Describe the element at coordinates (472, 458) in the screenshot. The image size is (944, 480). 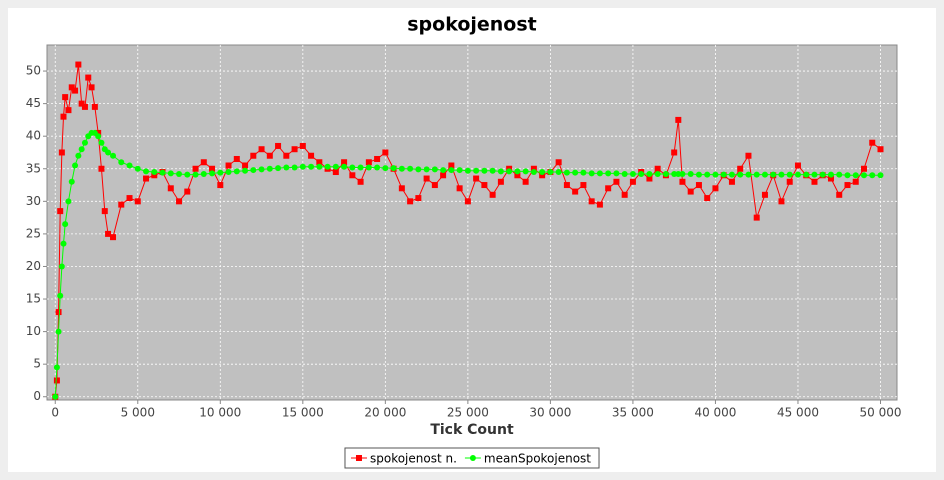
I see `legend: spokojenost n. meanSpokojenost` at that location.